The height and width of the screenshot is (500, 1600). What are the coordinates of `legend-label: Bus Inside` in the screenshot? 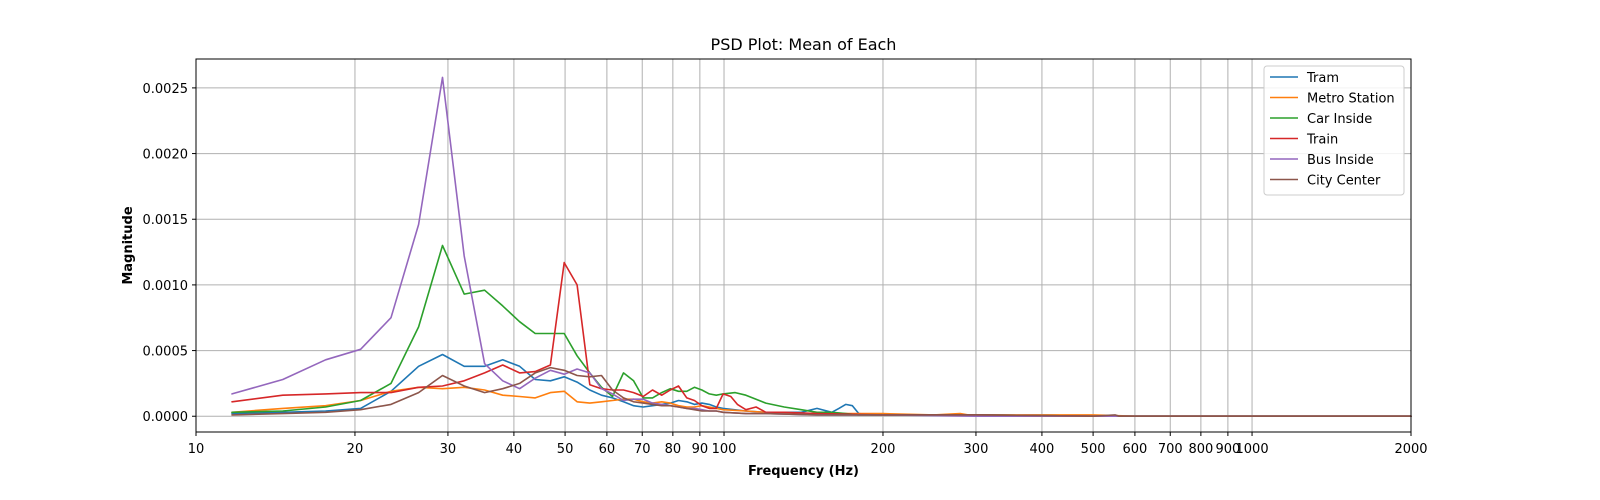 It's located at (1340, 160).